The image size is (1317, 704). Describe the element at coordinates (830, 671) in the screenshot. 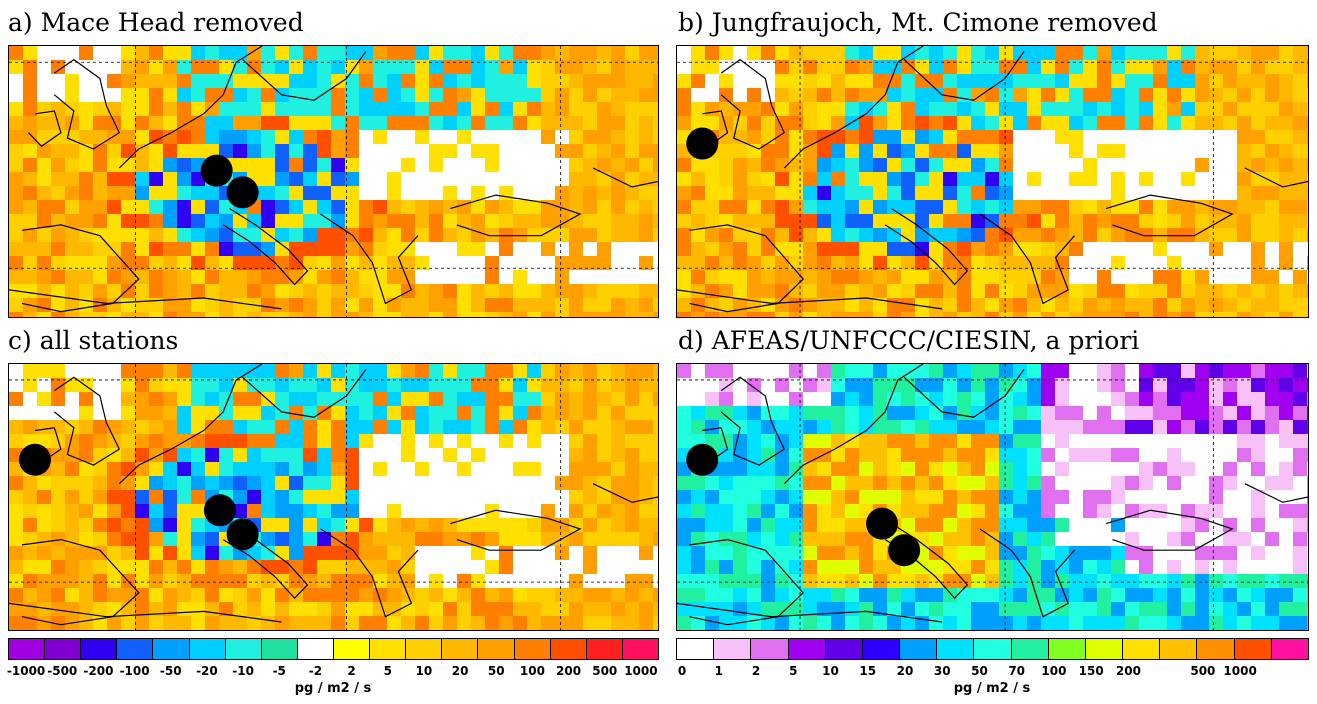

I see `colorbar-tick-label: 10` at that location.